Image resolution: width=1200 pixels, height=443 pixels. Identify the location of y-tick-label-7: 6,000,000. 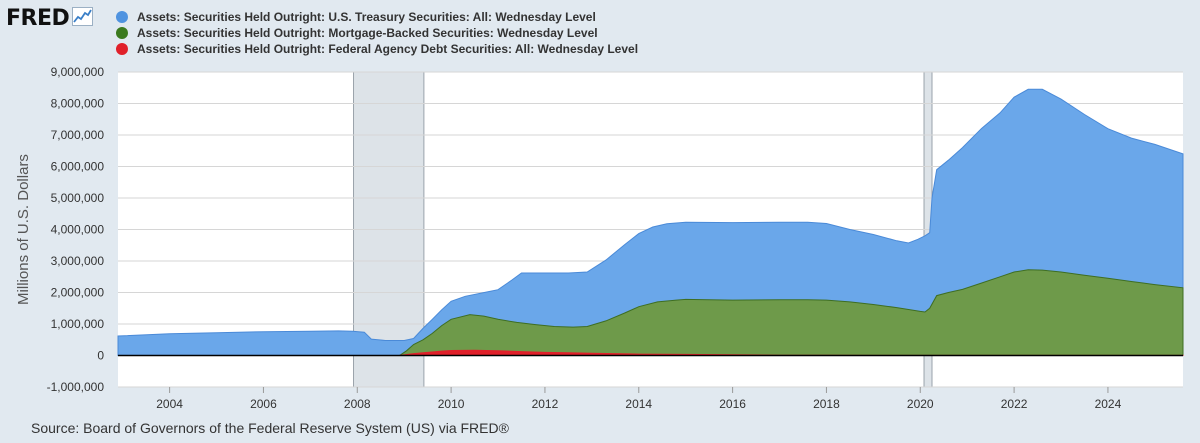
(78, 167).